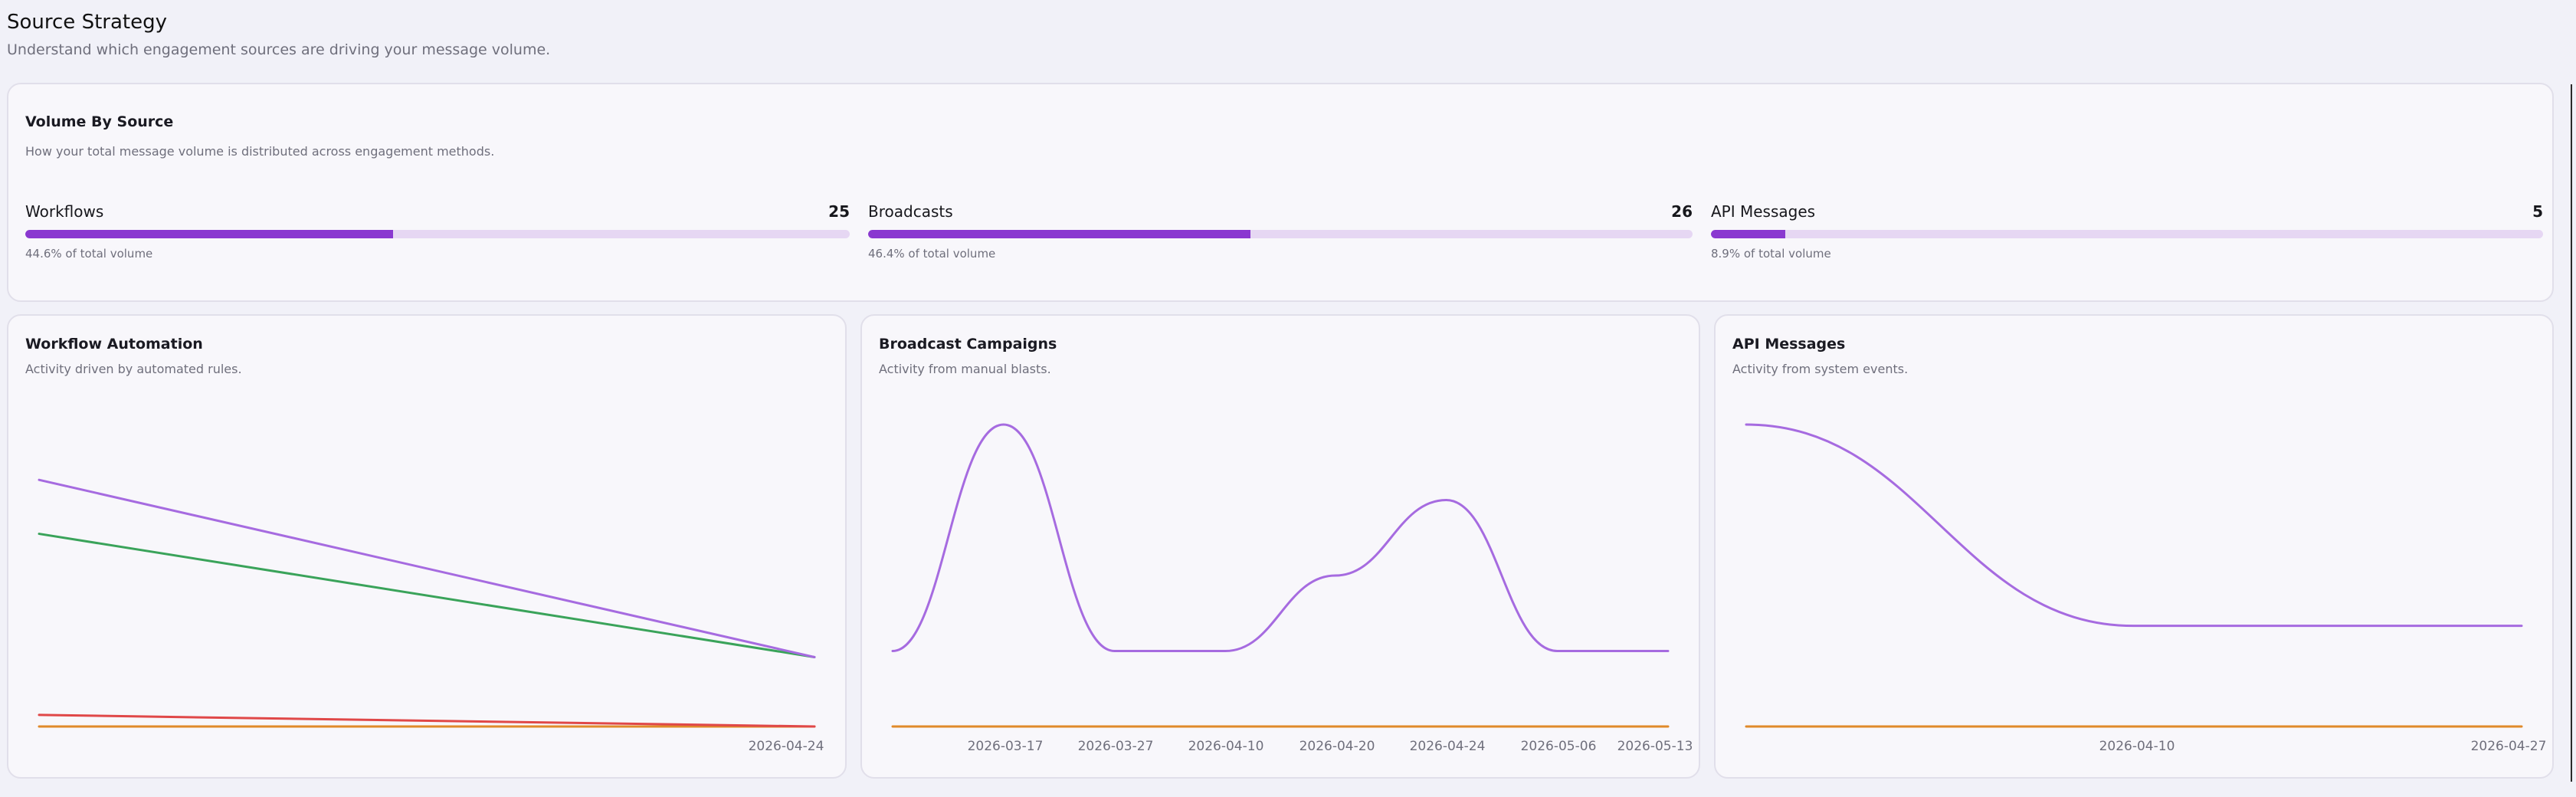  I want to click on workflow-automation-chart: 2026-04-24, so click(431, 616).